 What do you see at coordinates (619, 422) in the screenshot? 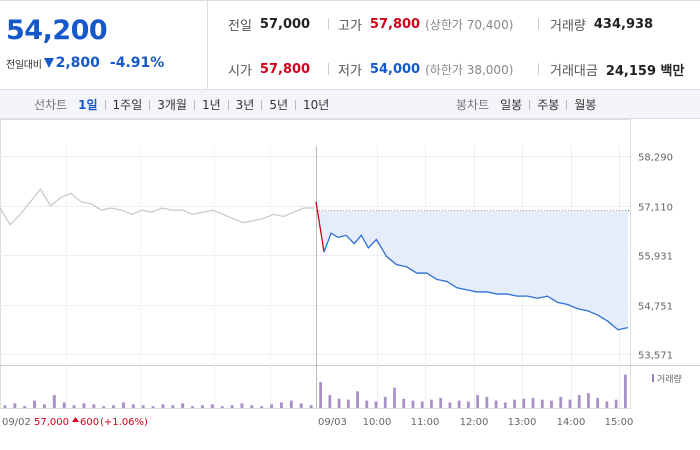
I see `x-tick-label: 15:00` at bounding box center [619, 422].